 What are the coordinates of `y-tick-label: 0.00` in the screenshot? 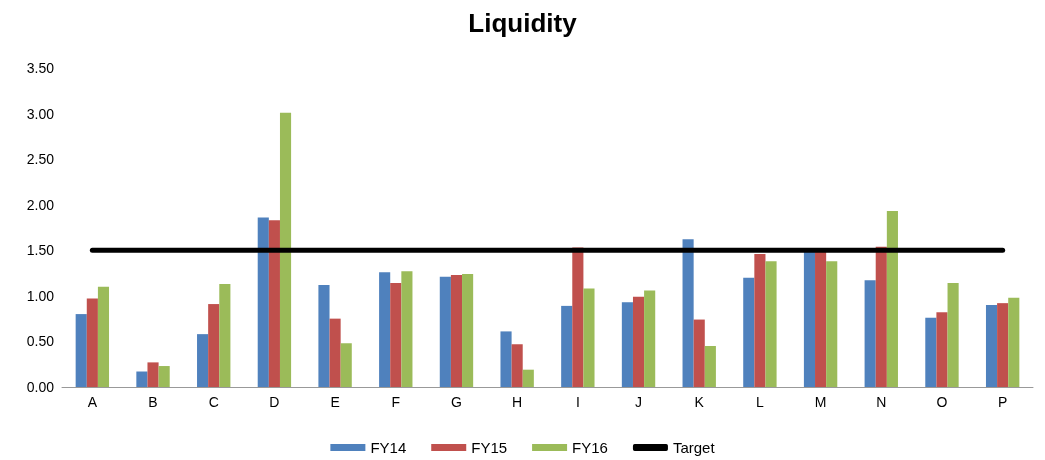 It's located at (40, 387).